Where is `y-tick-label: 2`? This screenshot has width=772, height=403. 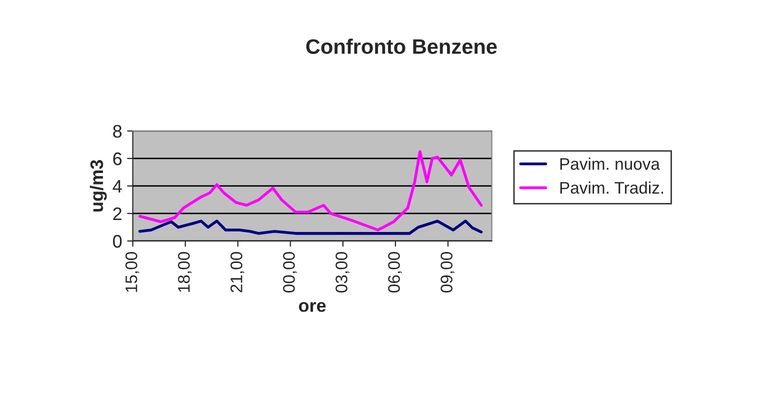 y-tick-label: 2 is located at coordinates (117, 213).